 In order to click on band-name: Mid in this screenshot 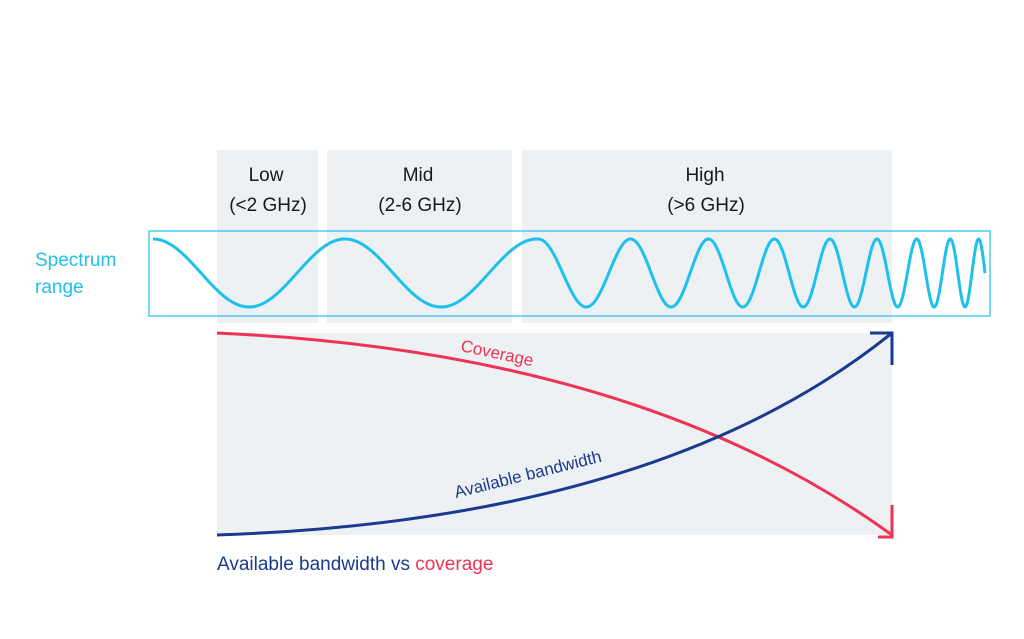, I will do `click(418, 175)`.